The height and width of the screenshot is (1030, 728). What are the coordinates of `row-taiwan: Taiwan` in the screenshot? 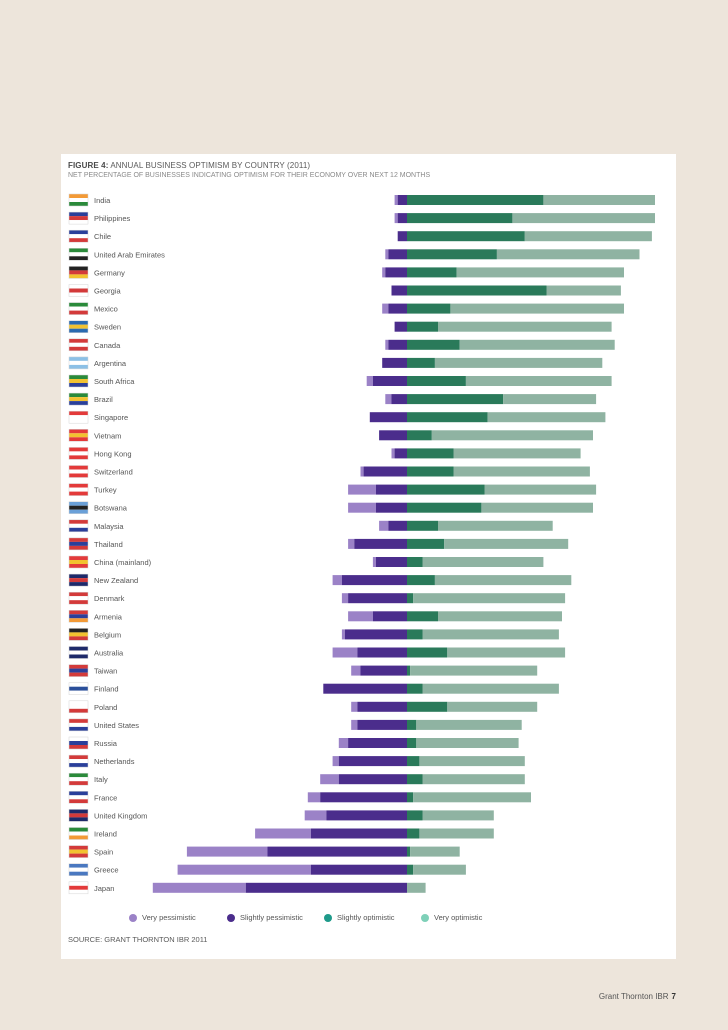 It's located at (303, 670).